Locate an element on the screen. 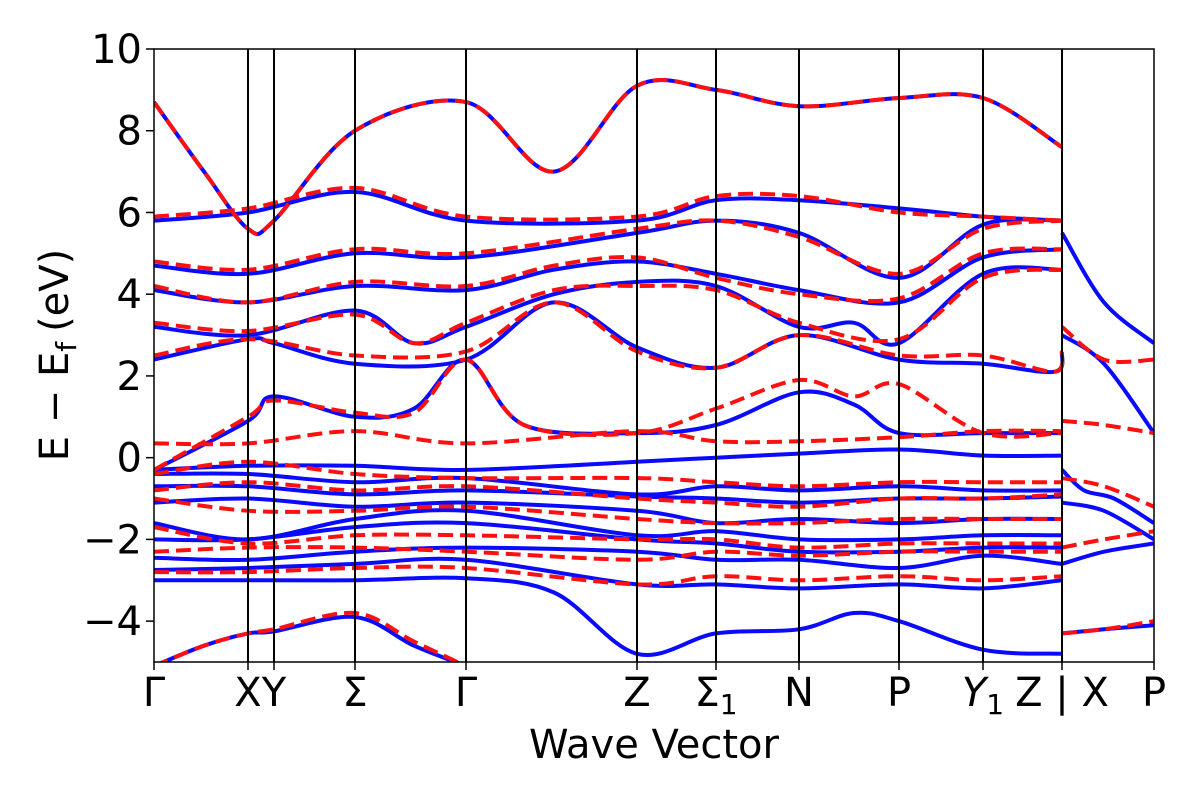  y-axis-label-unit: (eV) is located at coordinates (55, 290).